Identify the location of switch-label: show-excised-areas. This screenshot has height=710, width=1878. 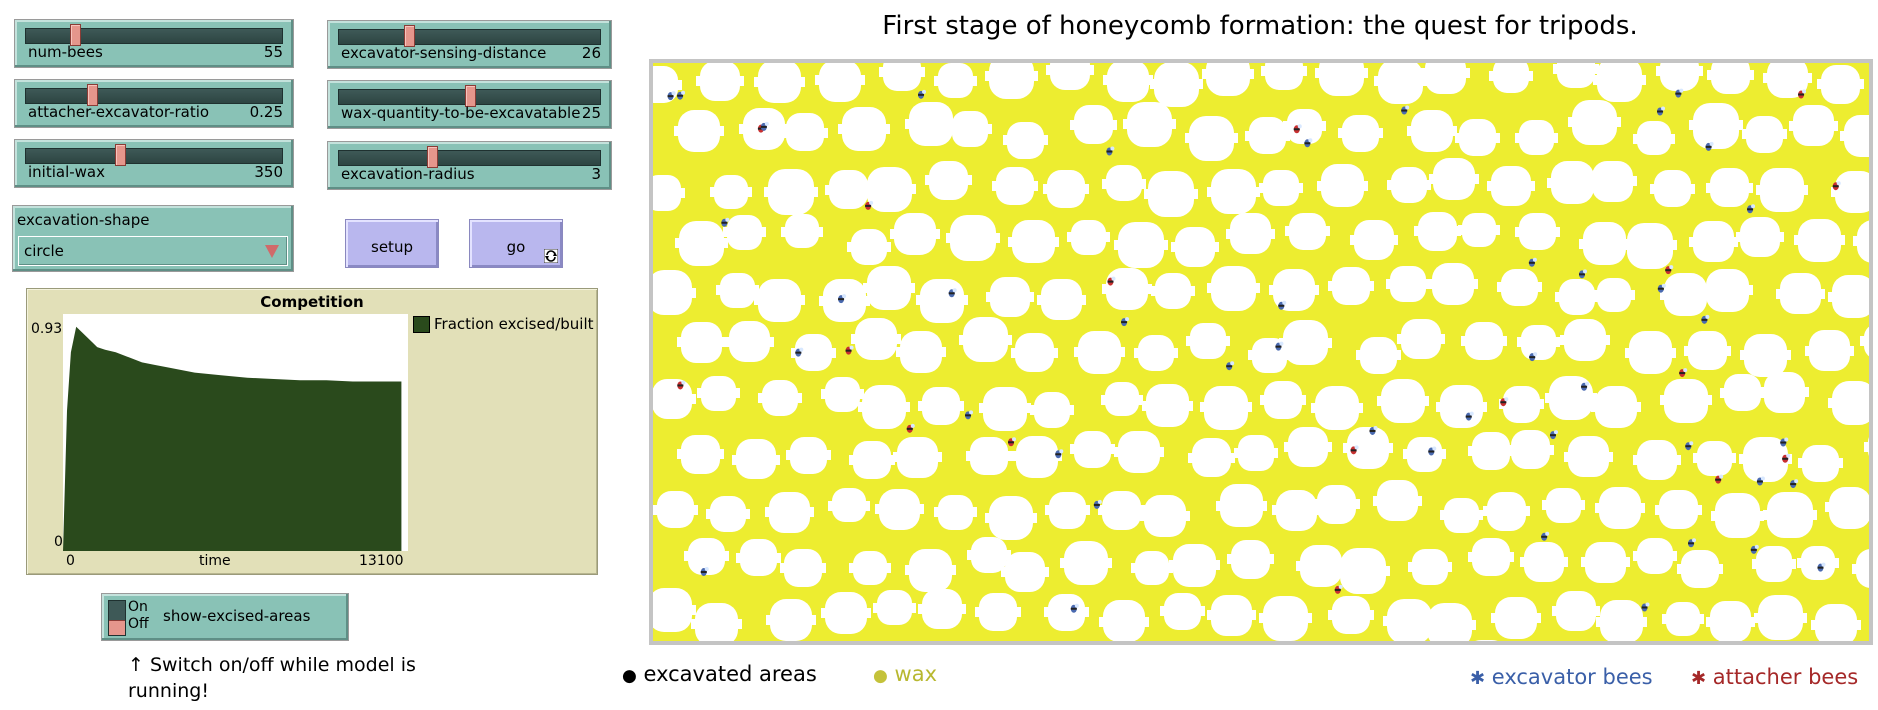
(237, 616).